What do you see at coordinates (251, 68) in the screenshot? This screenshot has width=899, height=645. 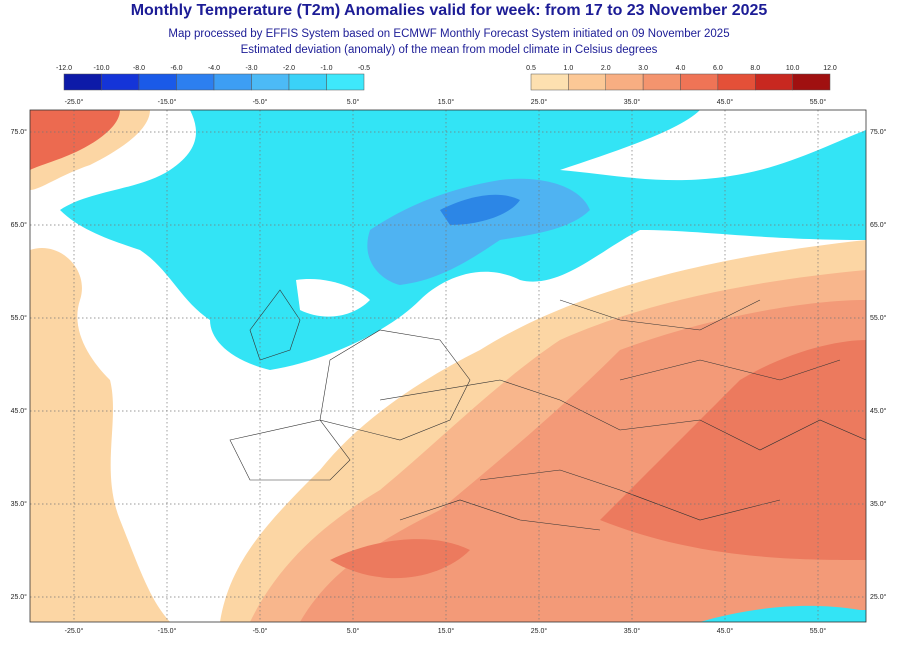 I see `legend-label: -3.0` at bounding box center [251, 68].